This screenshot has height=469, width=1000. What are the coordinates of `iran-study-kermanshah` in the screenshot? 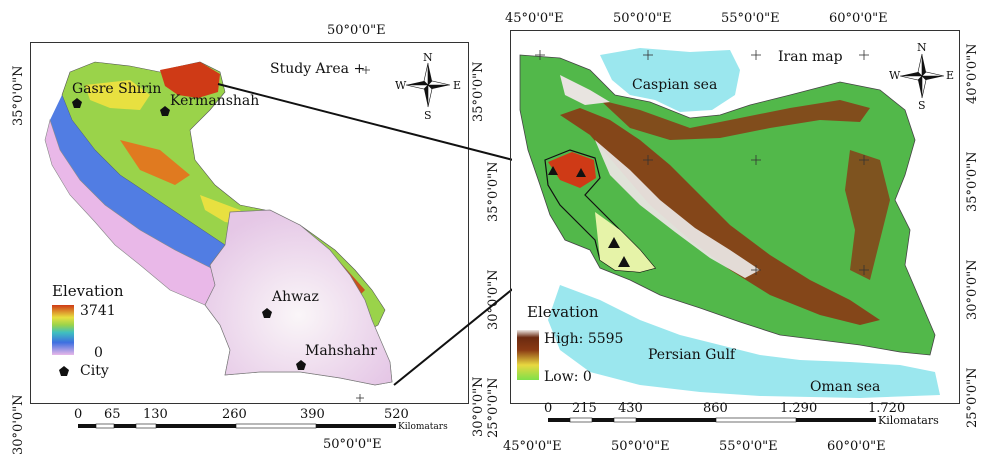 It's located at (572, 170).